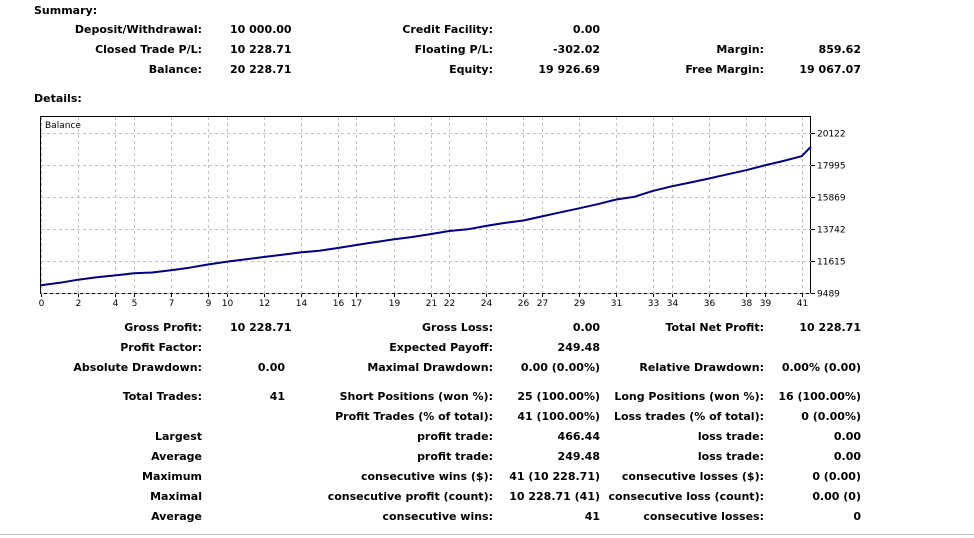 Image resolution: width=974 pixels, height=538 pixels. I want to click on relative-drawdown-value: 0.00% (0.00), so click(821, 367).